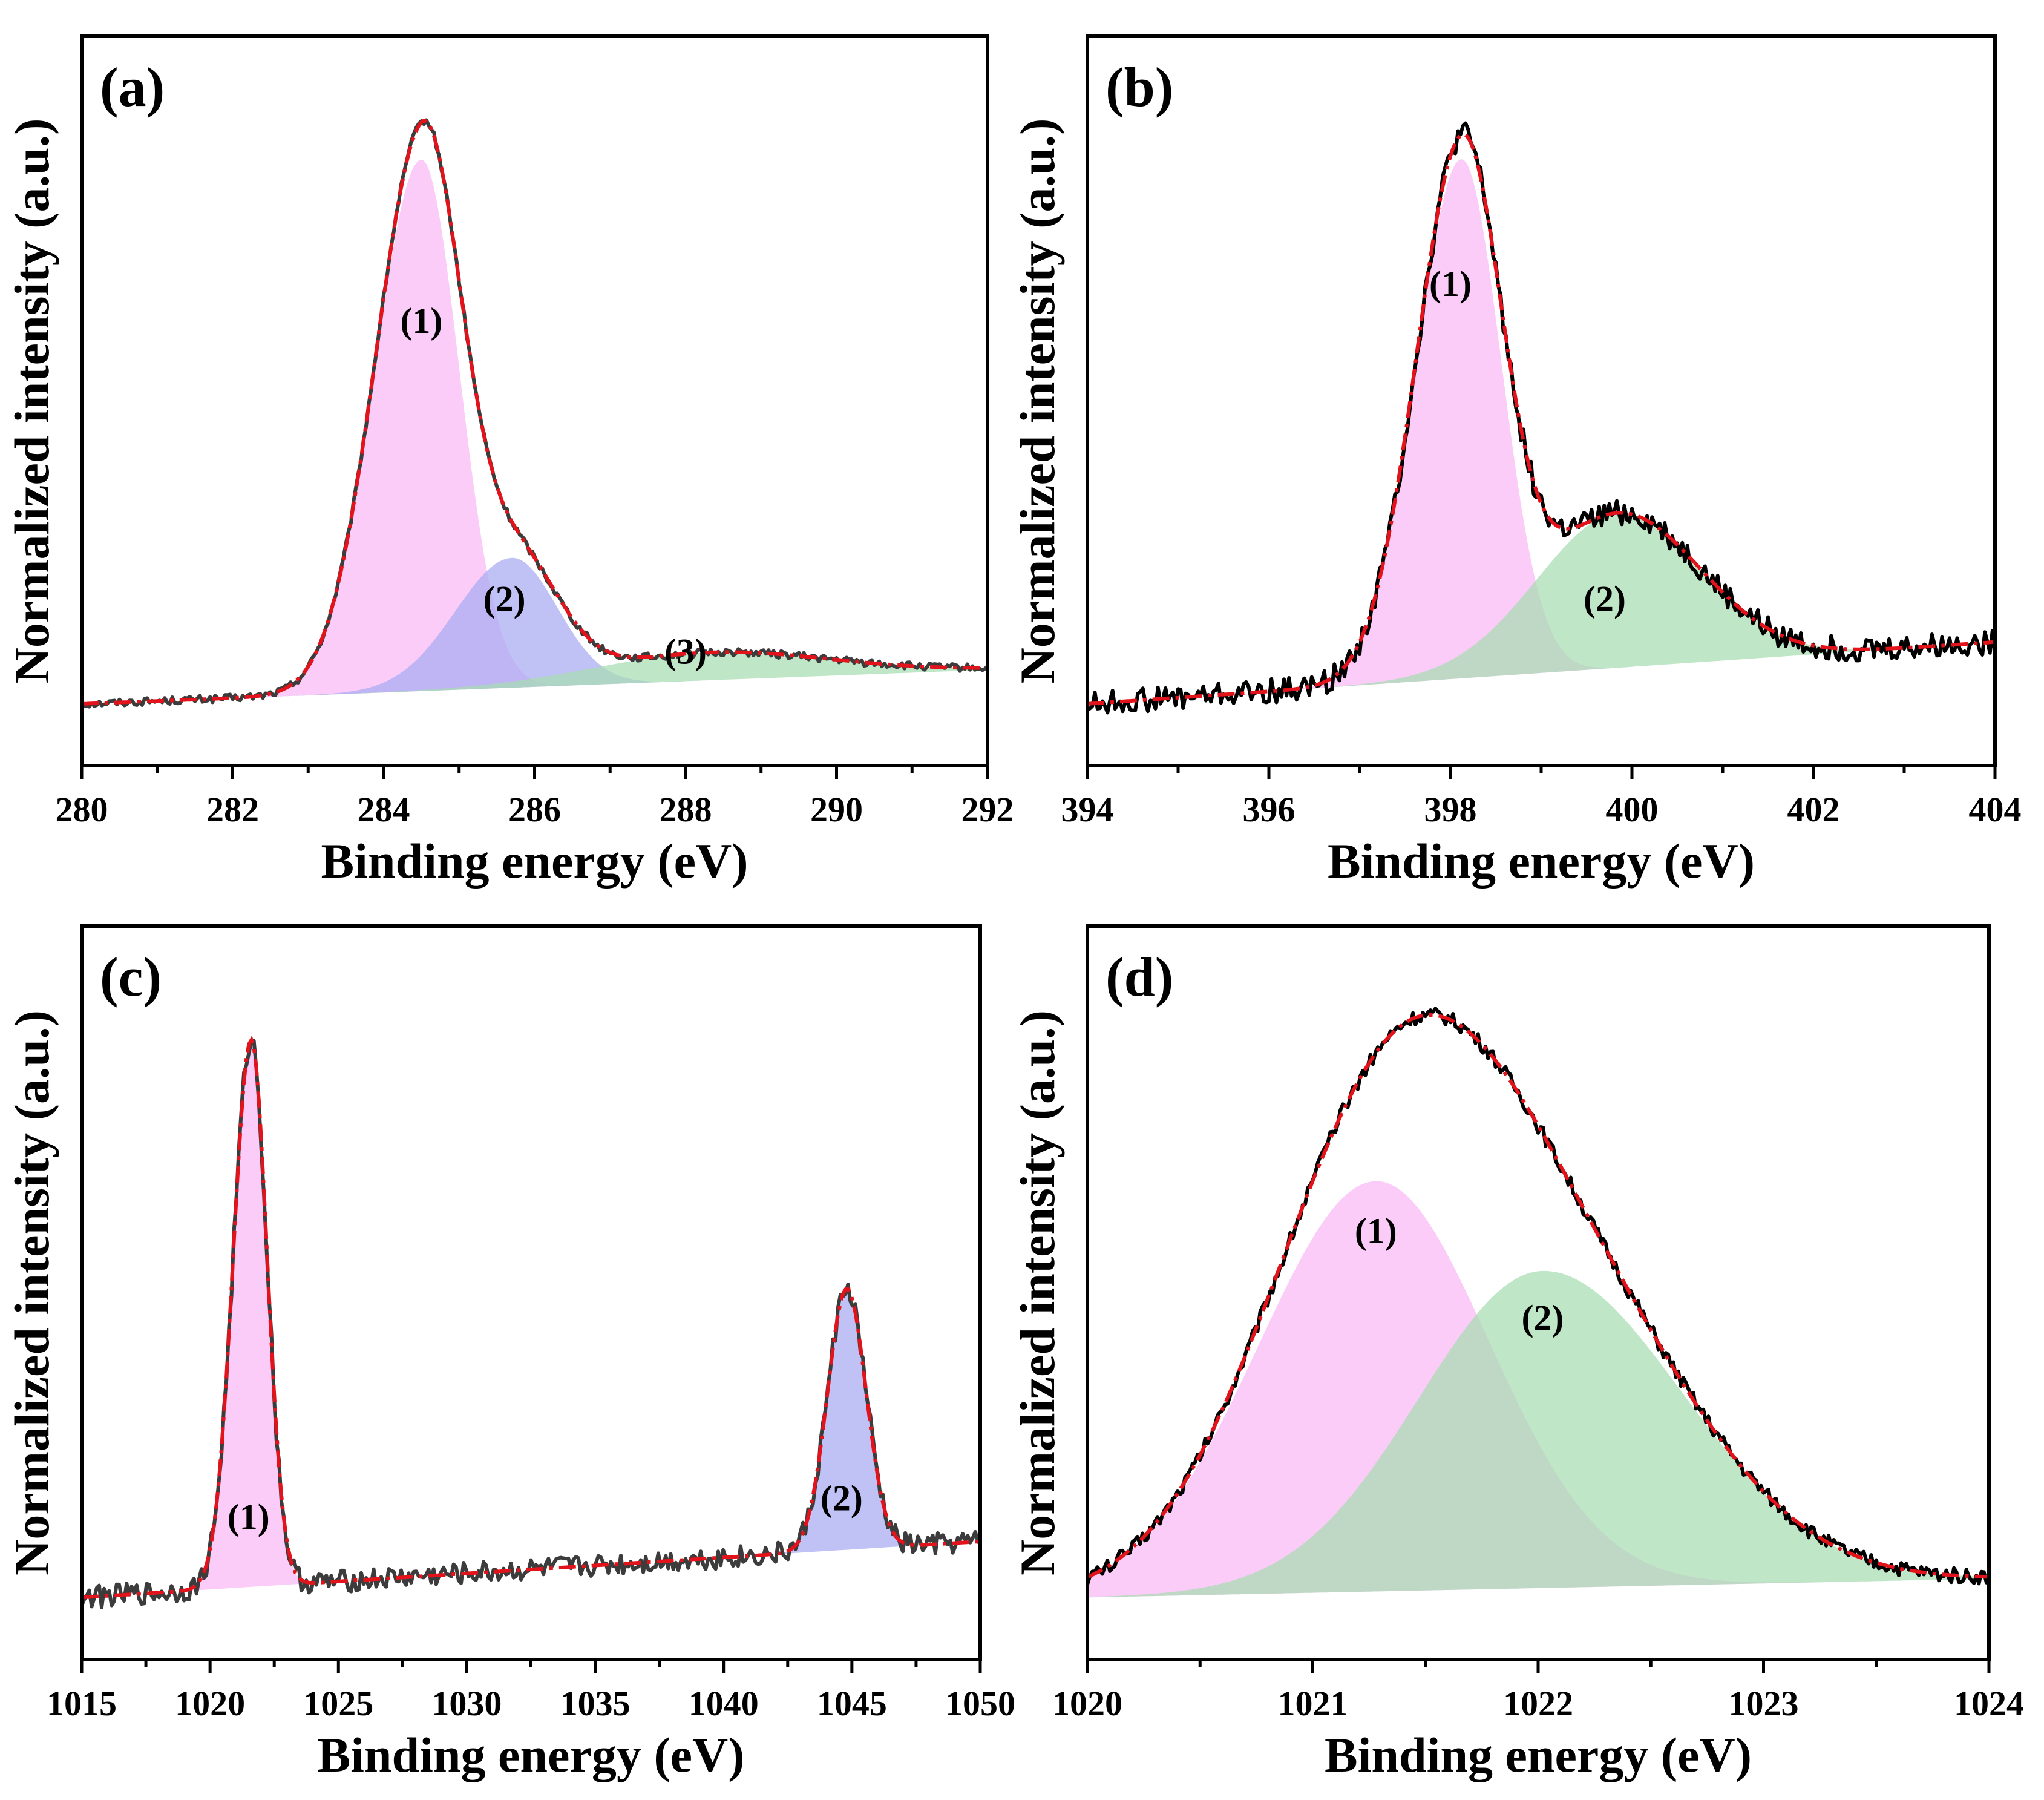 Image resolution: width=2044 pixels, height=1800 pixels. Describe the element at coordinates (1139, 87) in the screenshot. I see `panel-letter: (b)` at that location.